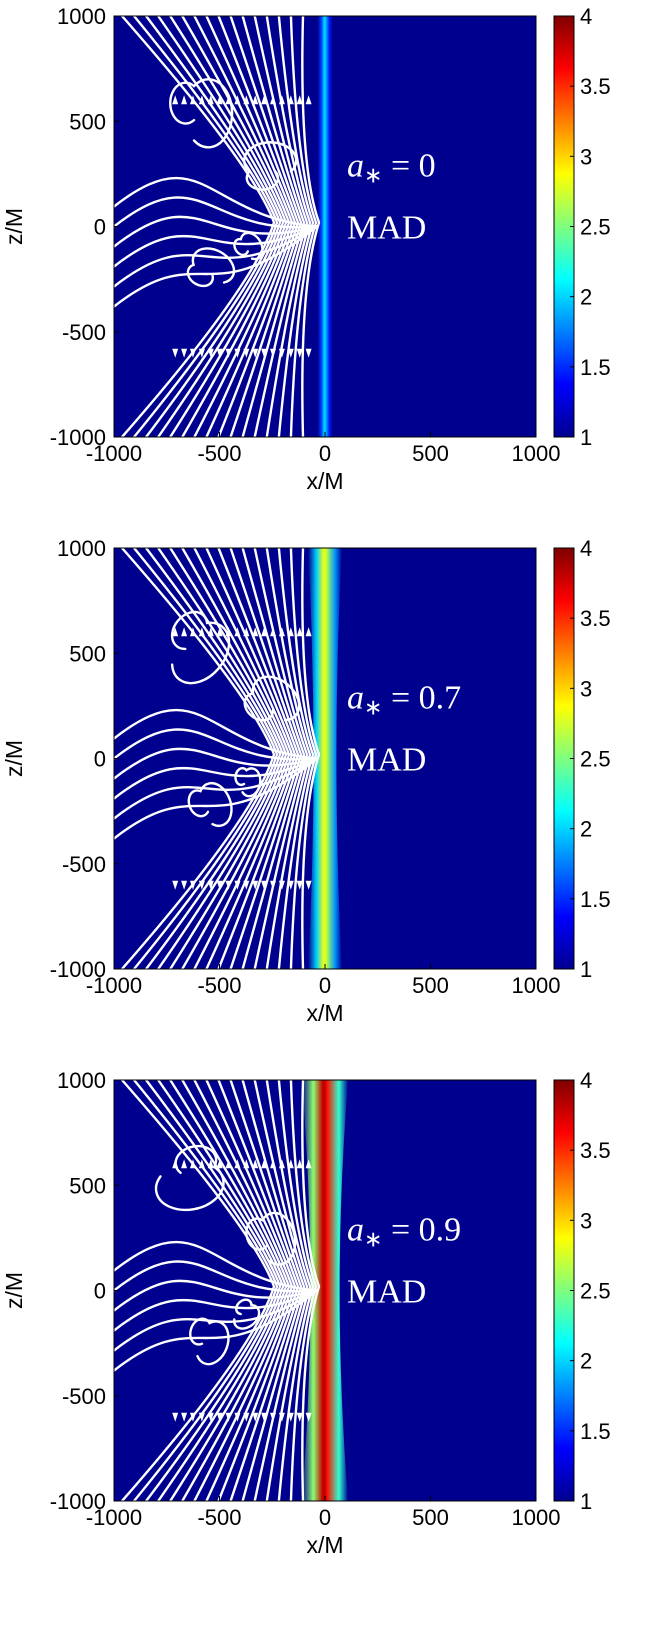 The height and width of the screenshot is (1632, 647). What do you see at coordinates (404, 1232) in the screenshot?
I see `spin-annotation: a∗ = 0.9` at bounding box center [404, 1232].